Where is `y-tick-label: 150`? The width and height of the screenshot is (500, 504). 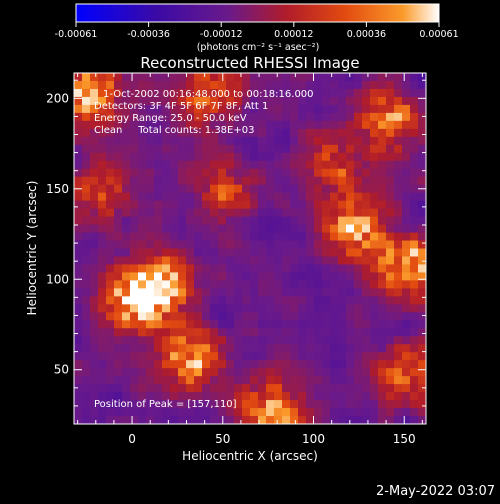 y-tick-label: 150 is located at coordinates (57, 189).